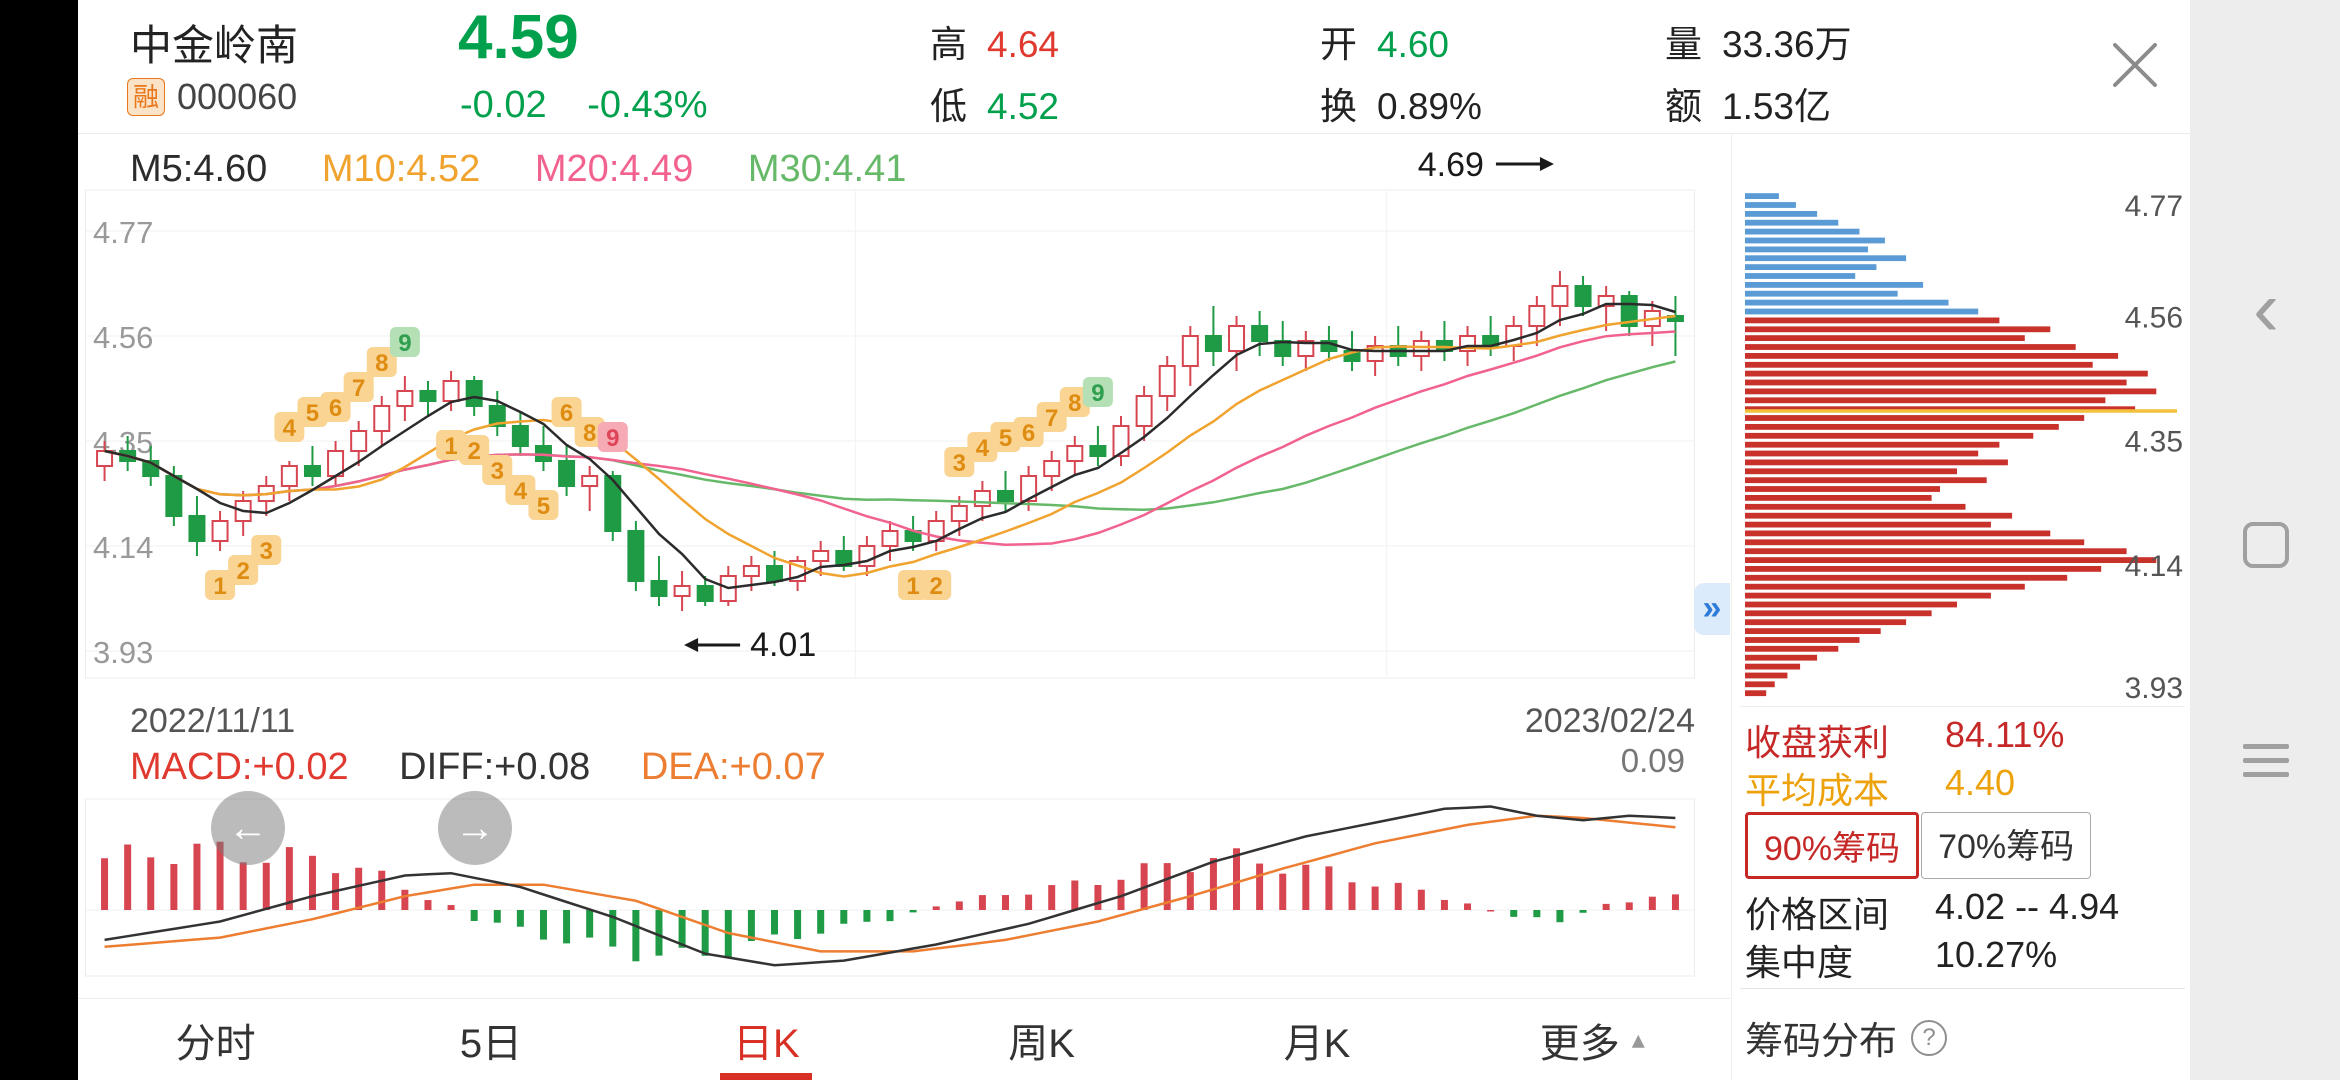 The height and width of the screenshot is (1080, 2340). I want to click on ma-labels-row: M5:4.60 M10:4.52 M20:4.49 M30:4.41, so click(540, 169).